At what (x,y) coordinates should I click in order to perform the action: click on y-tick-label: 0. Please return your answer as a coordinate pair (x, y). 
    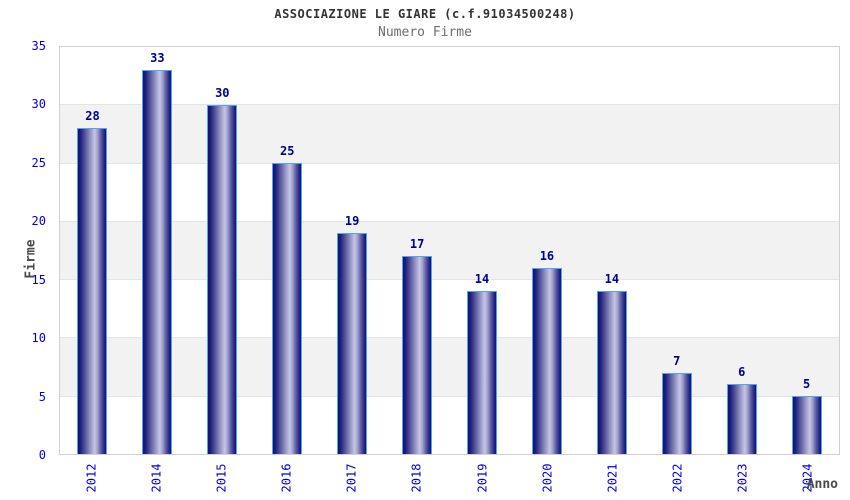
    Looking at the image, I should click on (42, 455).